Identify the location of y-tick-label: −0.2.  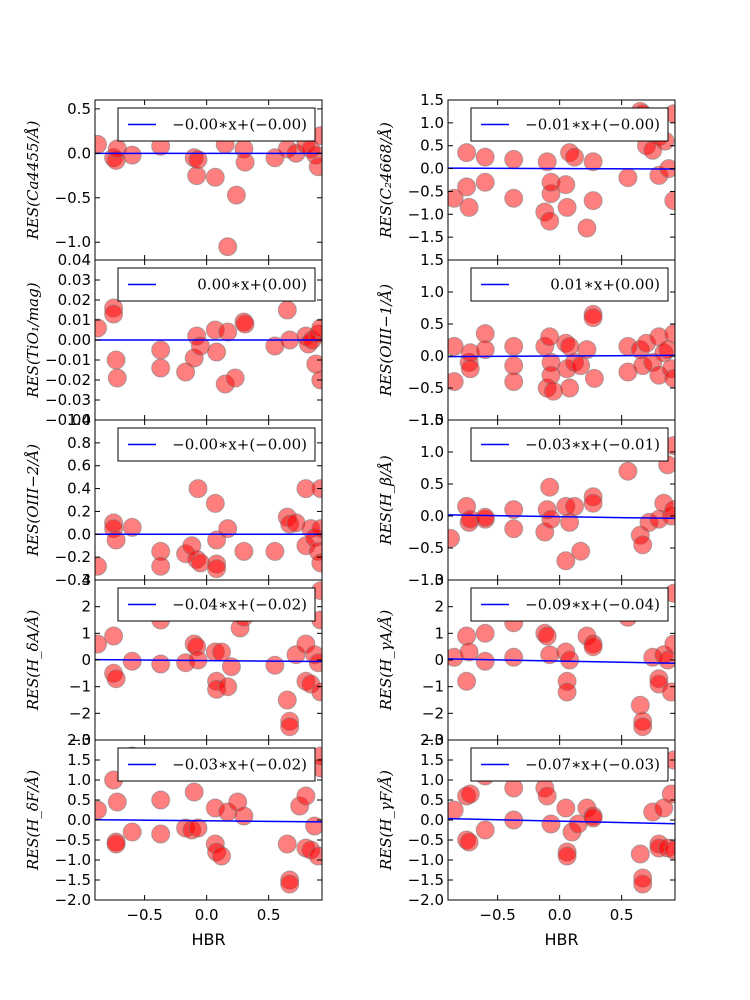
(73, 557).